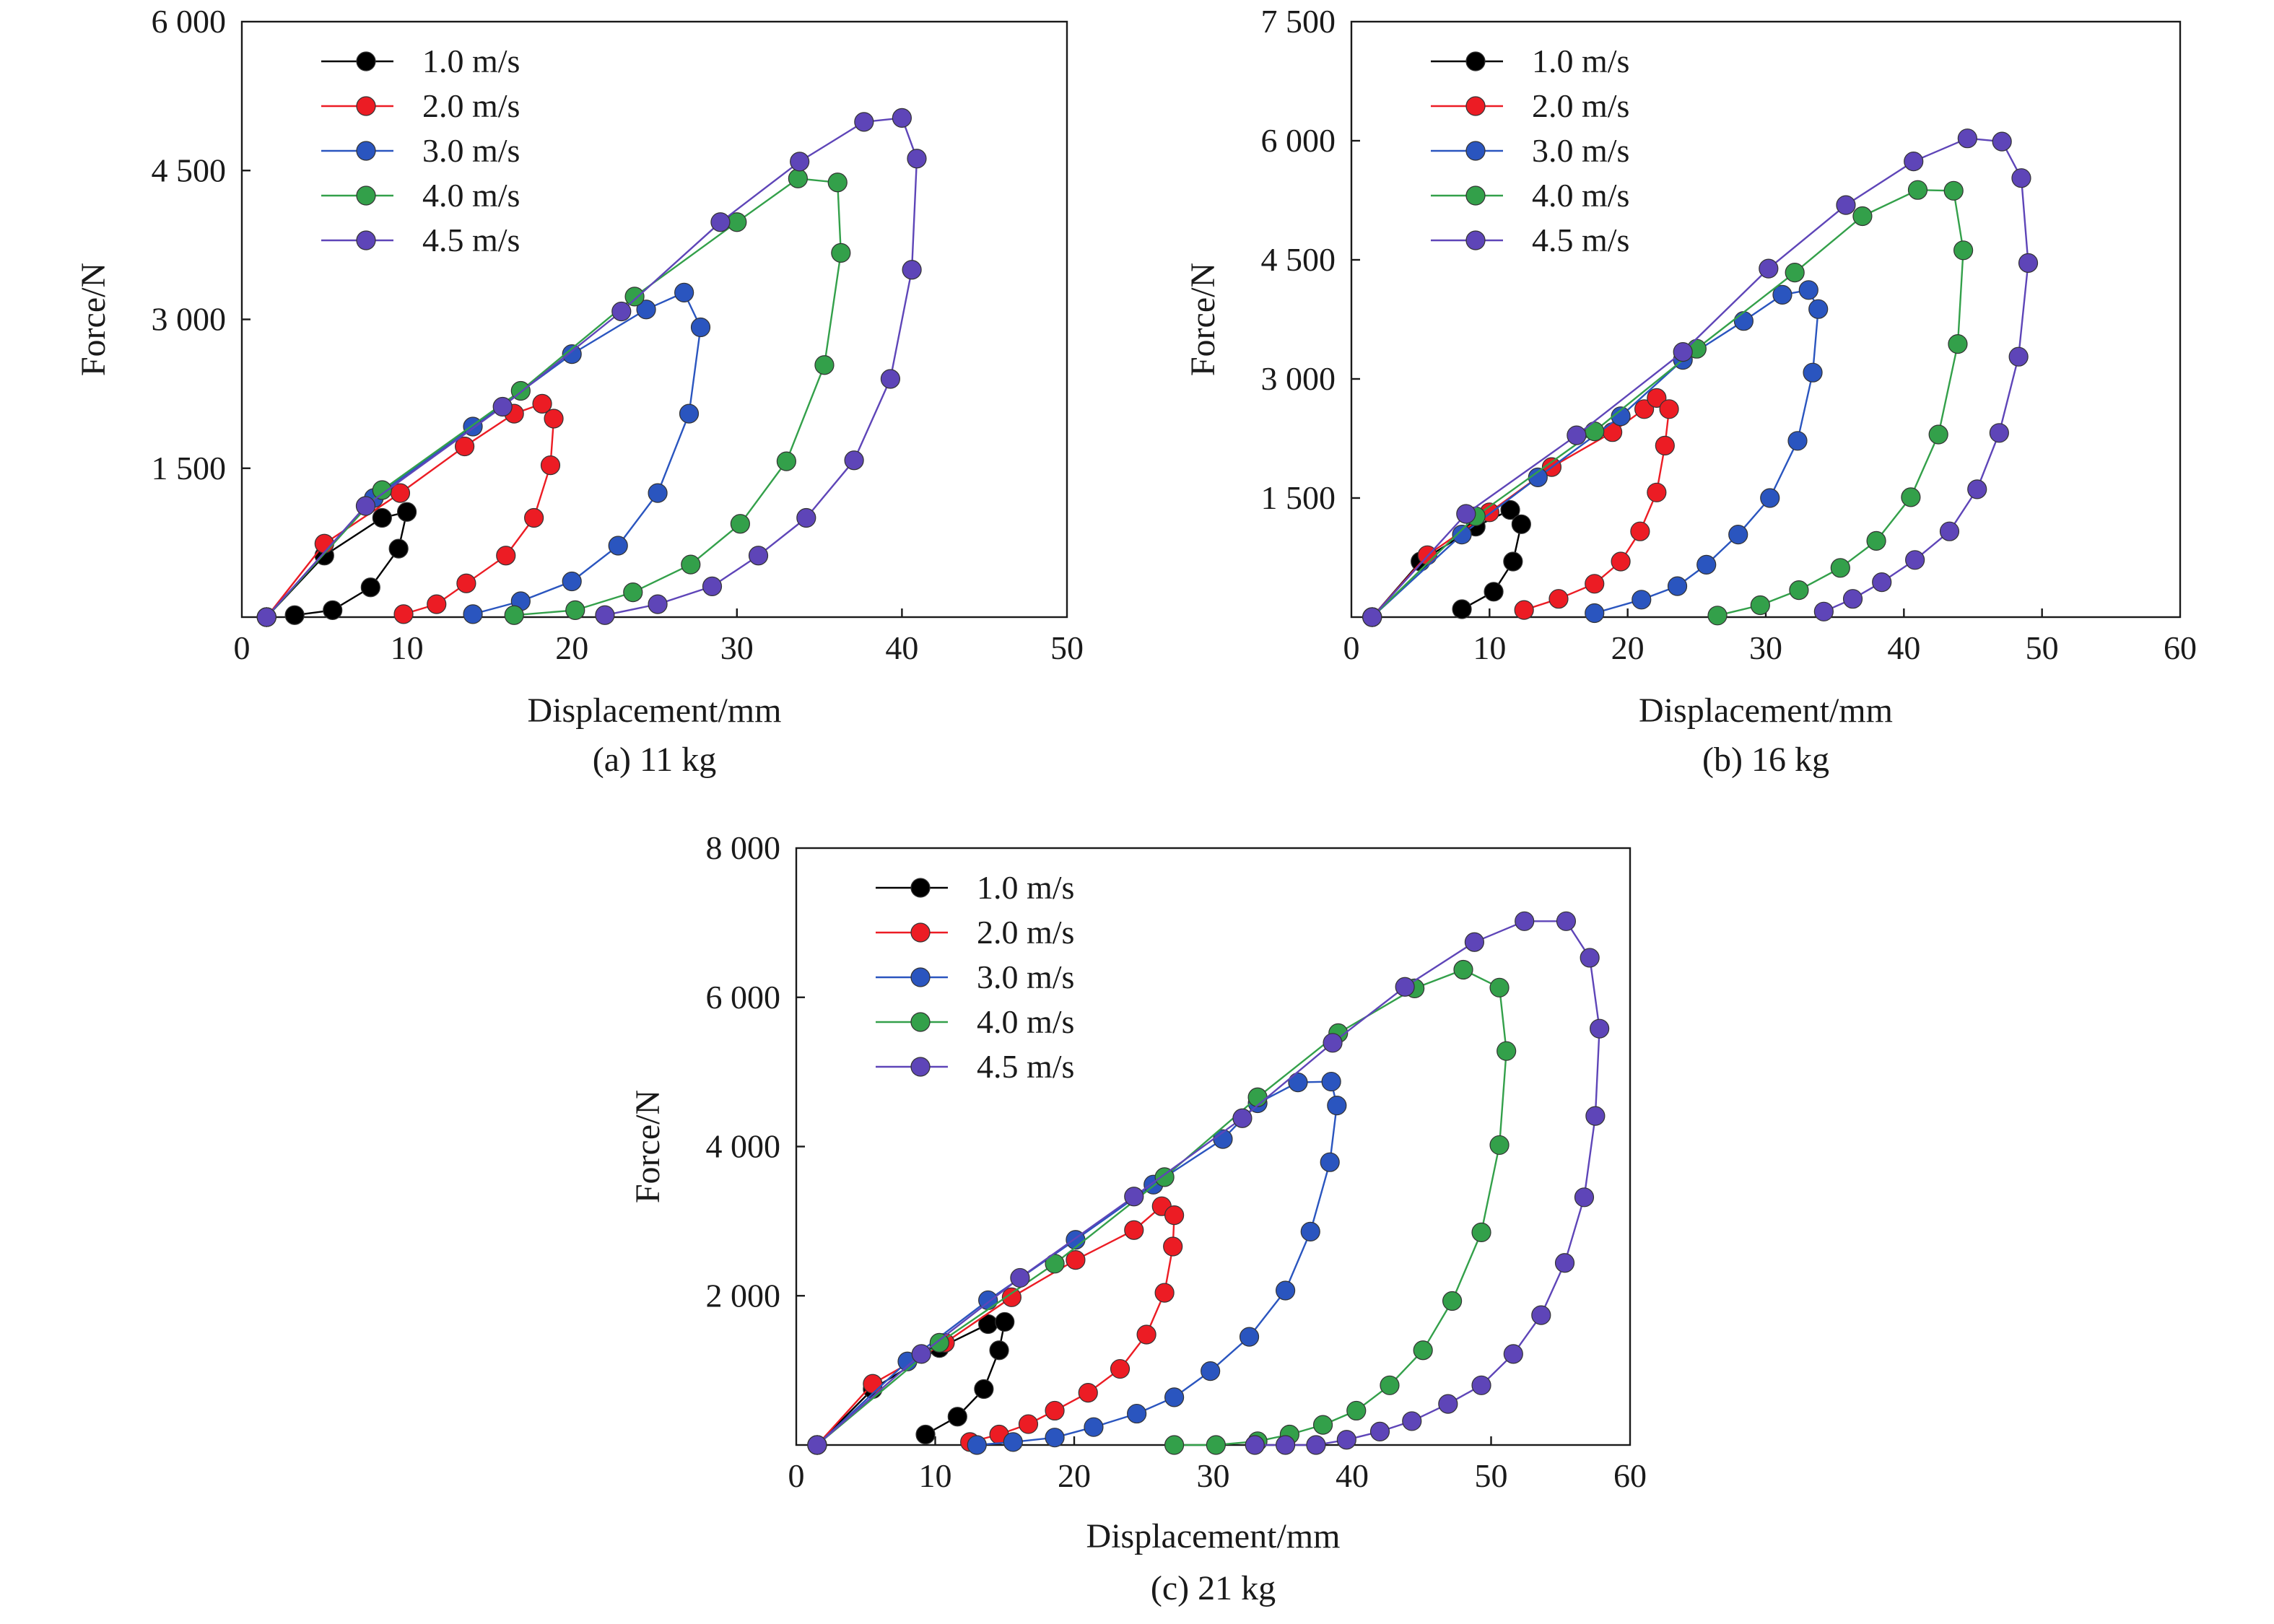 The image size is (2274, 1624). I want to click on x-tick-label: 50, so click(1492, 1475).